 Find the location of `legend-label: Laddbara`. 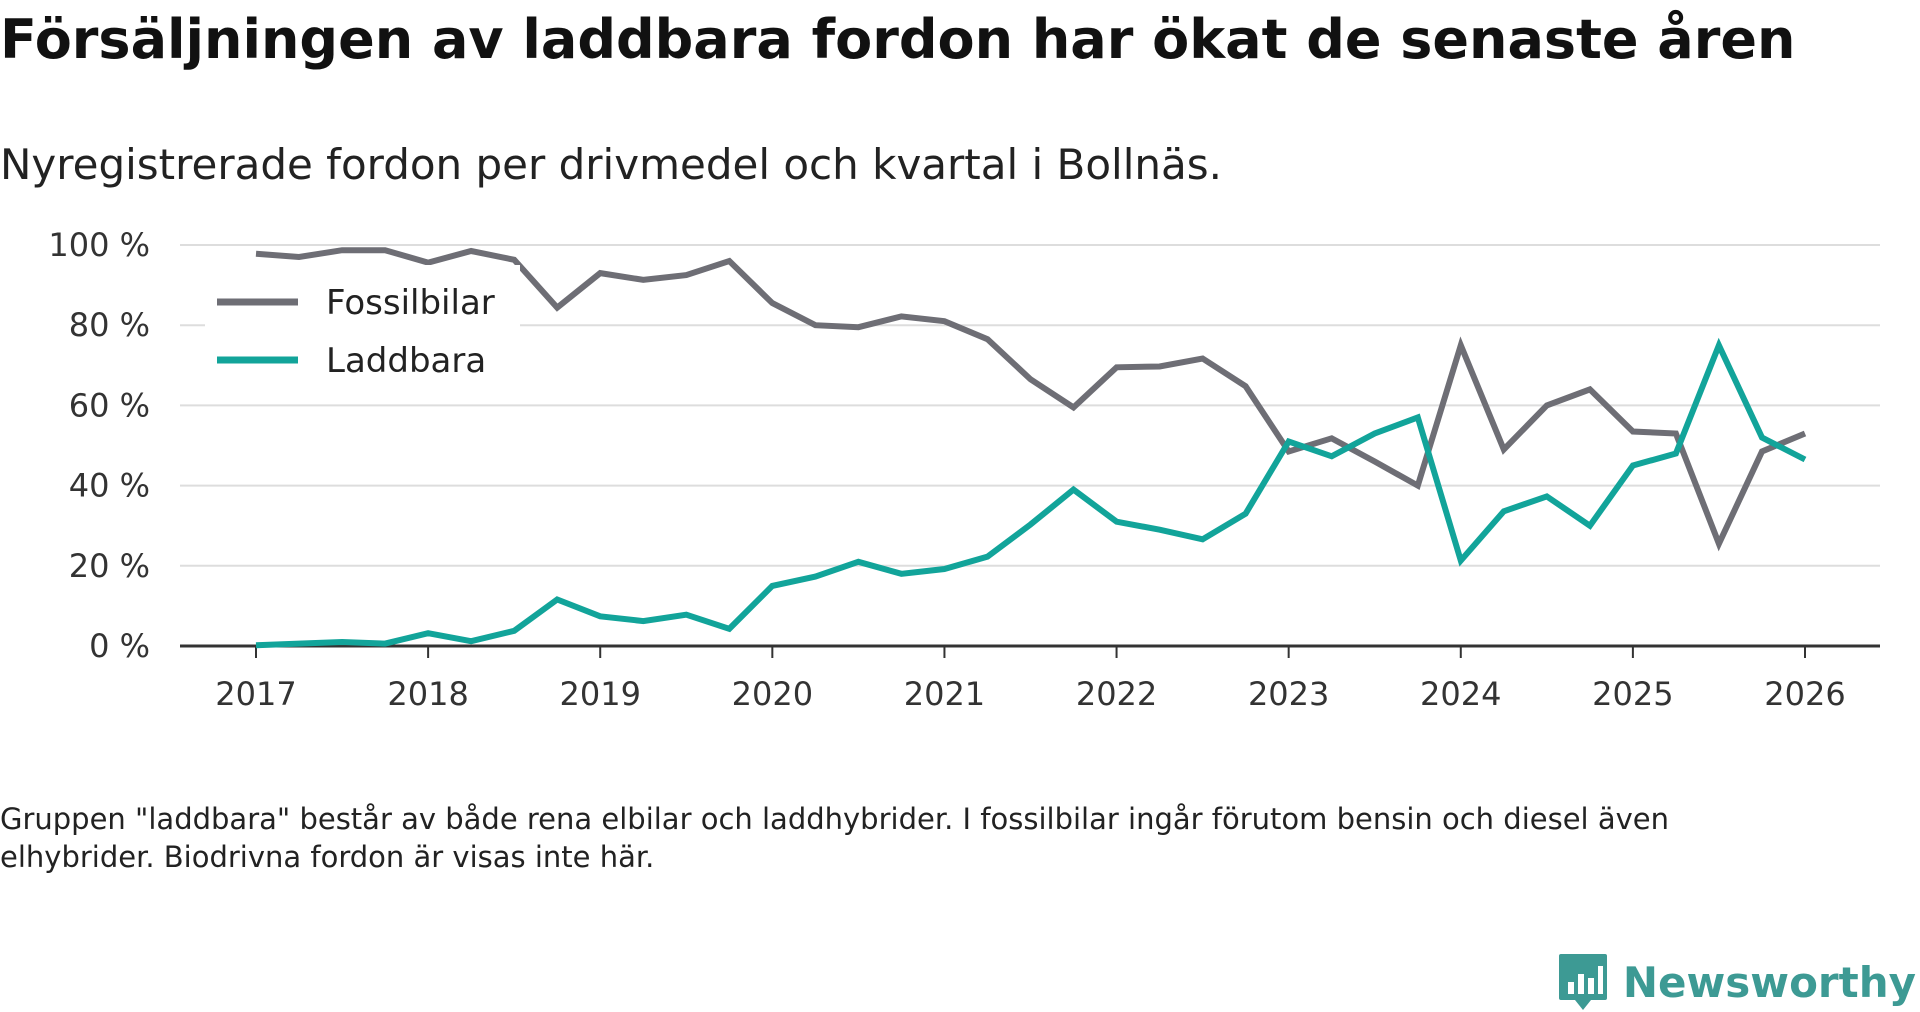

legend-label: Laddbara is located at coordinates (406, 361).